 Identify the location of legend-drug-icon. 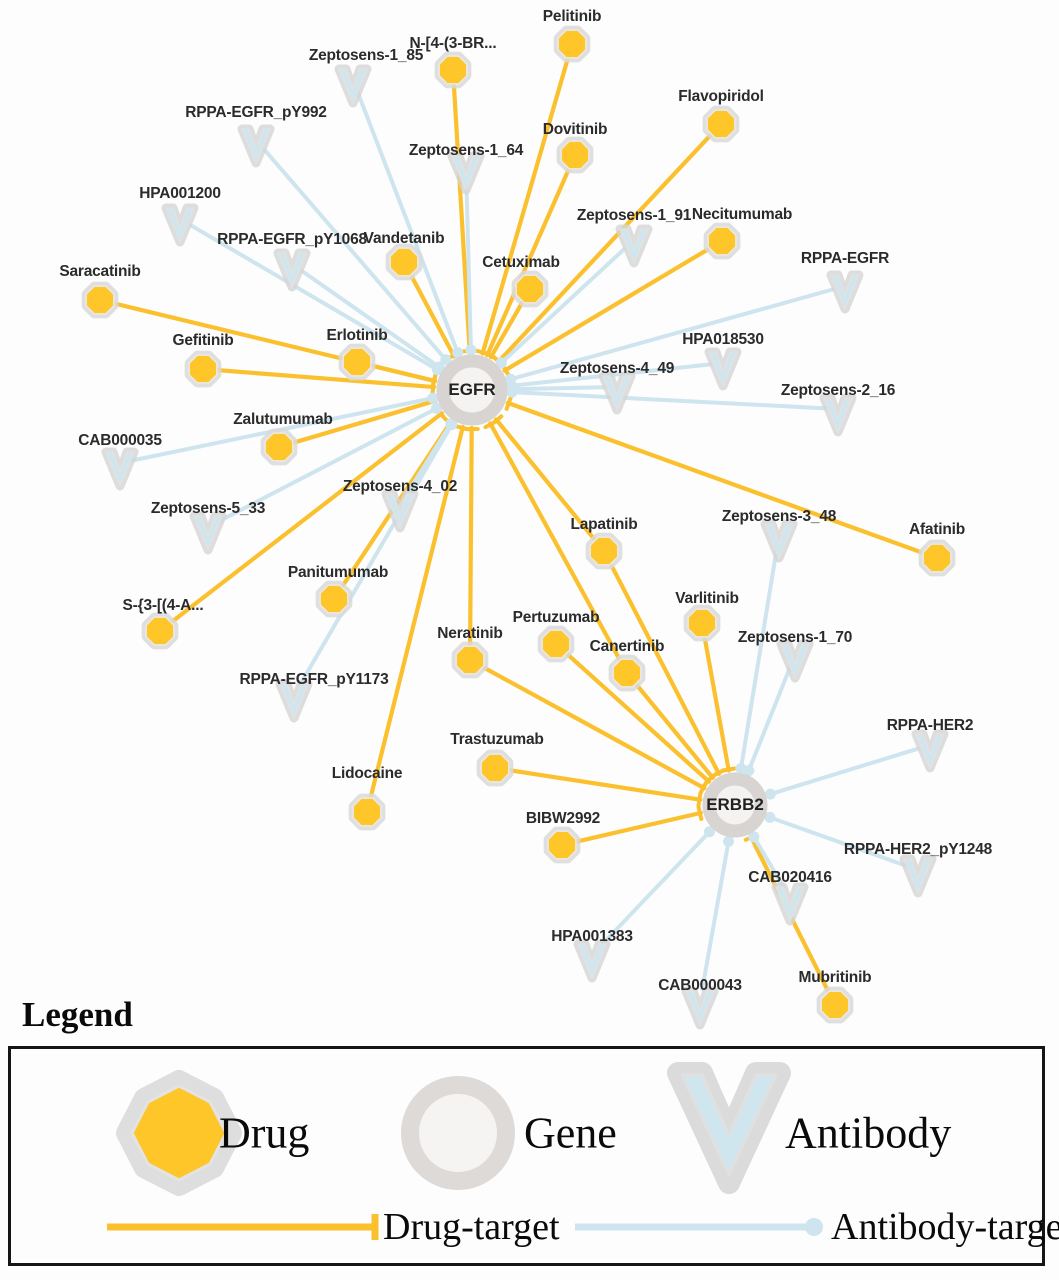
(179, 1133).